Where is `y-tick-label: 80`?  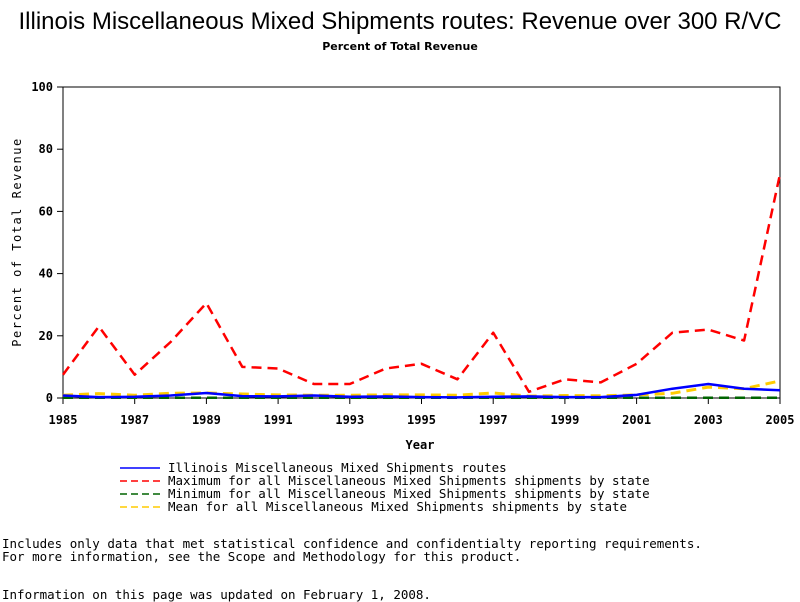
y-tick-label: 80 is located at coordinates (46, 149).